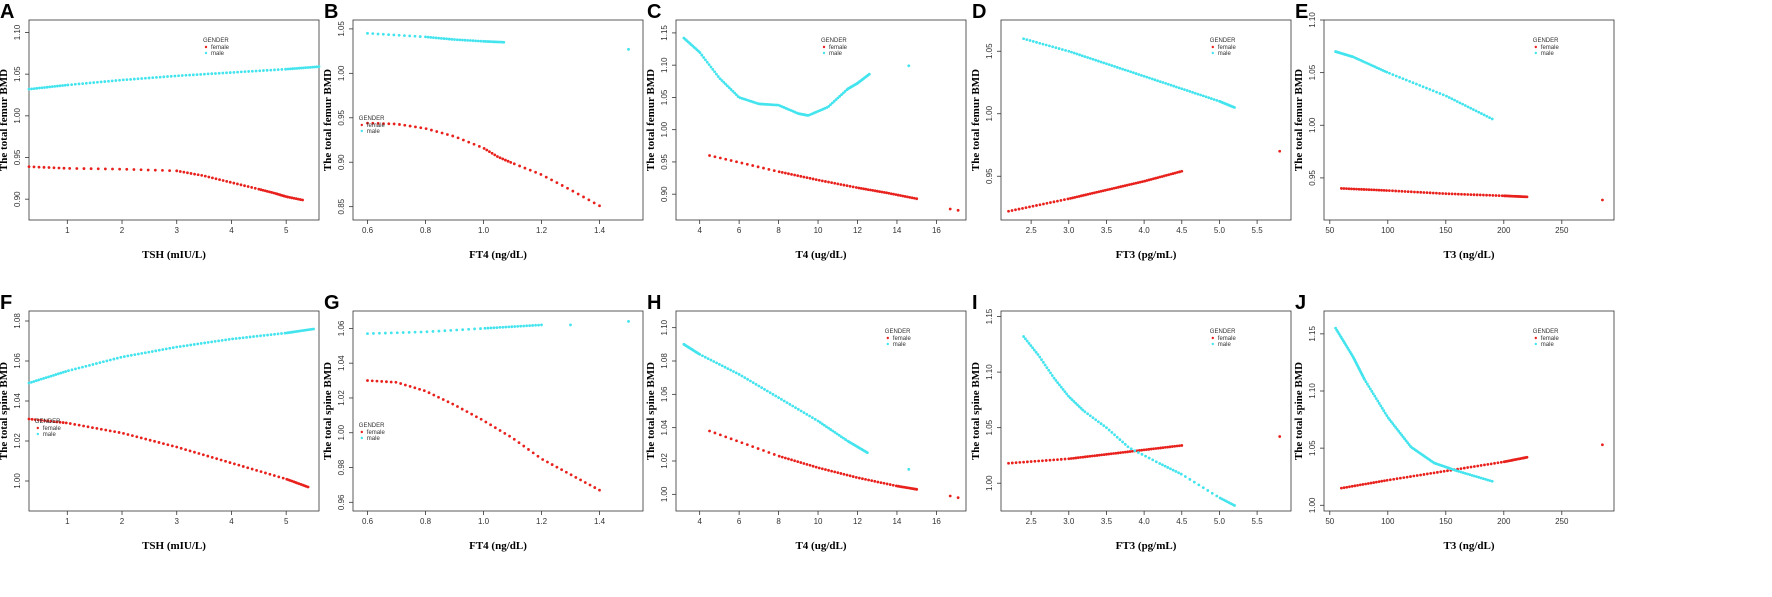  Describe the element at coordinates (1329, 521) in the screenshot. I see `x-tick-label: 50` at that location.